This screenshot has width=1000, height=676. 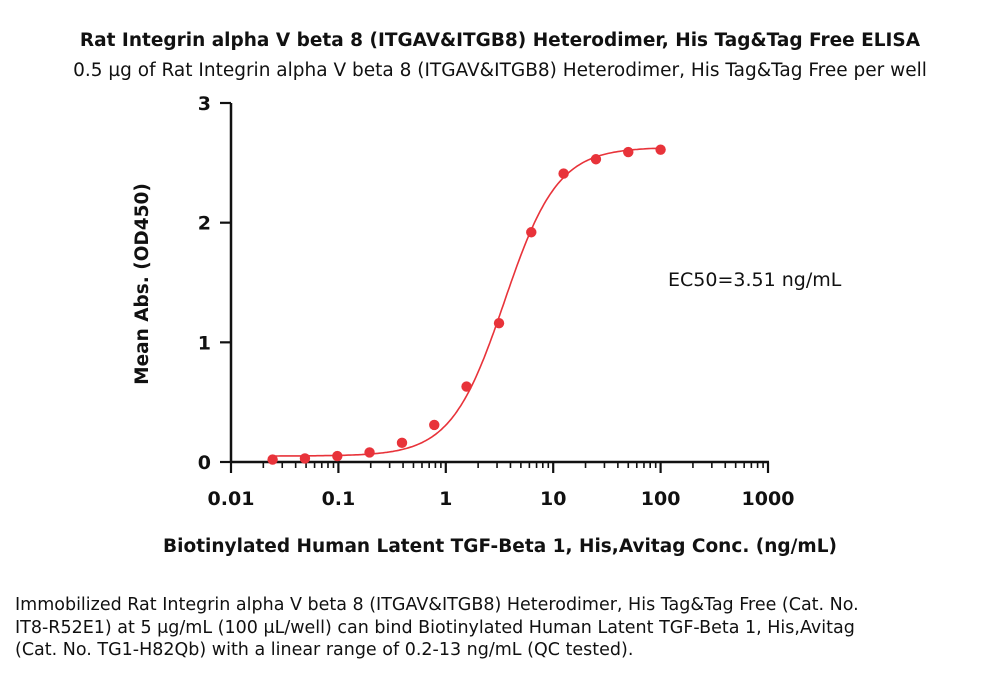 I want to click on x-tick-label: 1000, so click(x=768, y=499).